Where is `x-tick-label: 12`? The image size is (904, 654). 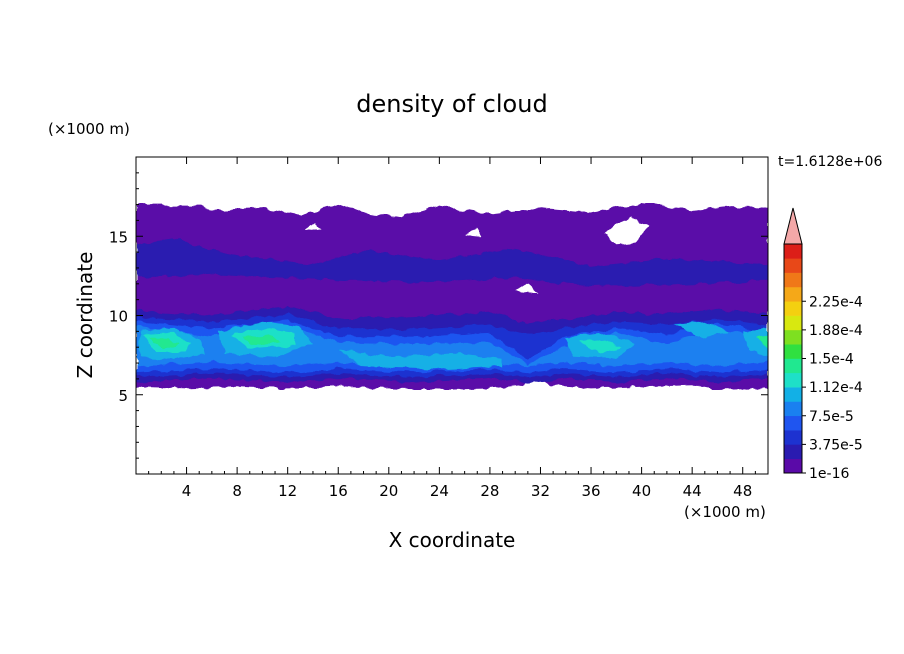
x-tick-label: 12 is located at coordinates (287, 491).